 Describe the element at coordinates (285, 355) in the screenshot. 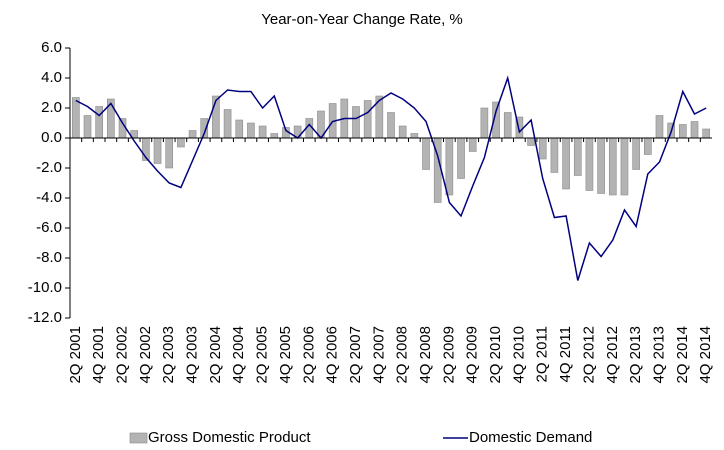

I see `x-tick-label: 4Q 2005` at that location.